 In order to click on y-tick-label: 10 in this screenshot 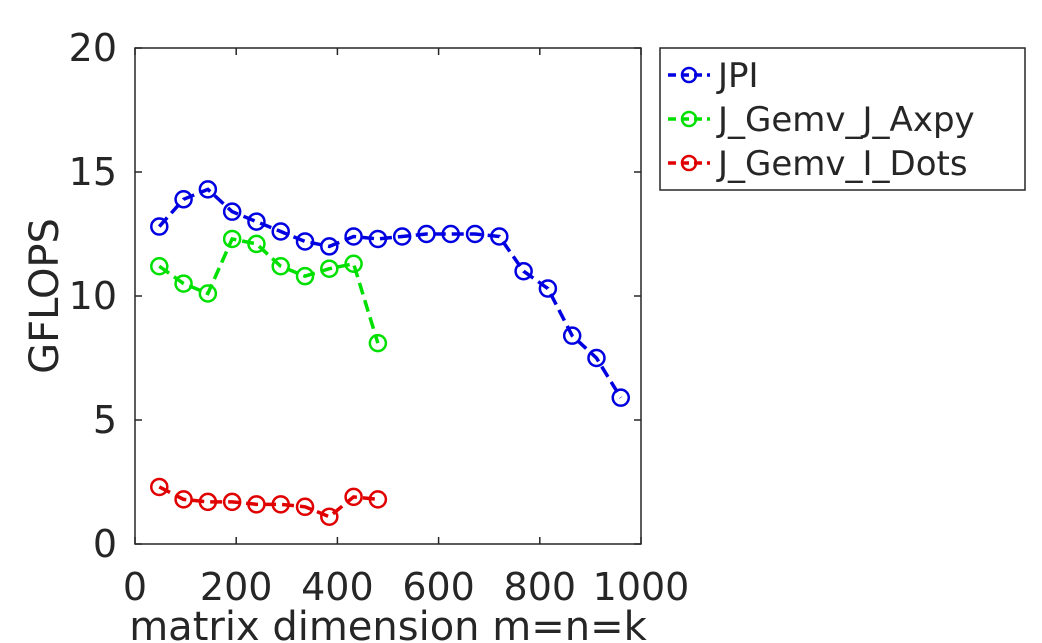, I will do `click(93, 296)`.